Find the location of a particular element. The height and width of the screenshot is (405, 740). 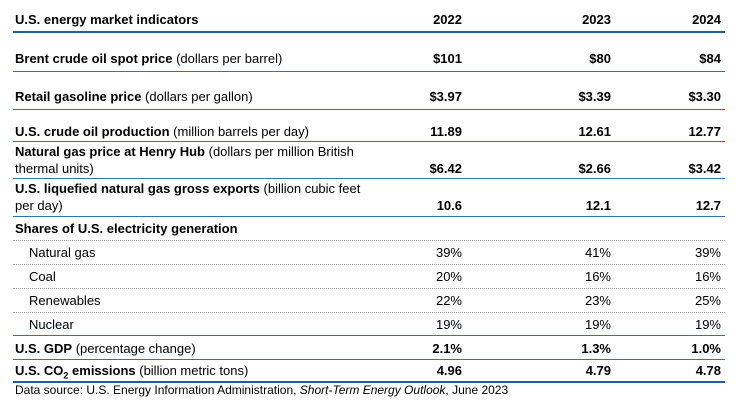

value-2023: 12.61 is located at coordinates (594, 131).